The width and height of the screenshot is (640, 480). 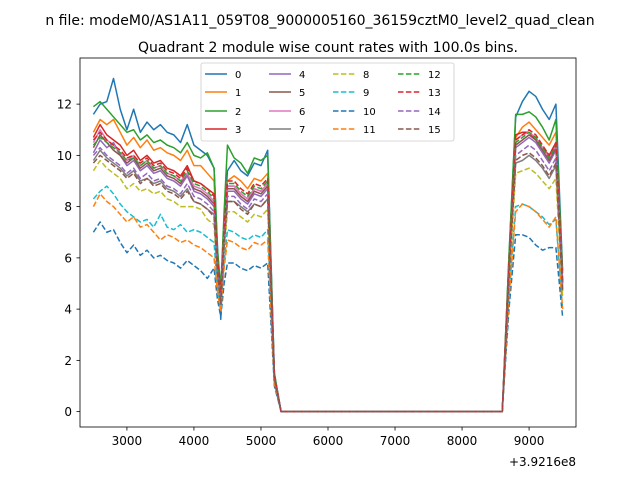 What do you see at coordinates (462, 441) in the screenshot?
I see `x-tick-label: 8000` at bounding box center [462, 441].